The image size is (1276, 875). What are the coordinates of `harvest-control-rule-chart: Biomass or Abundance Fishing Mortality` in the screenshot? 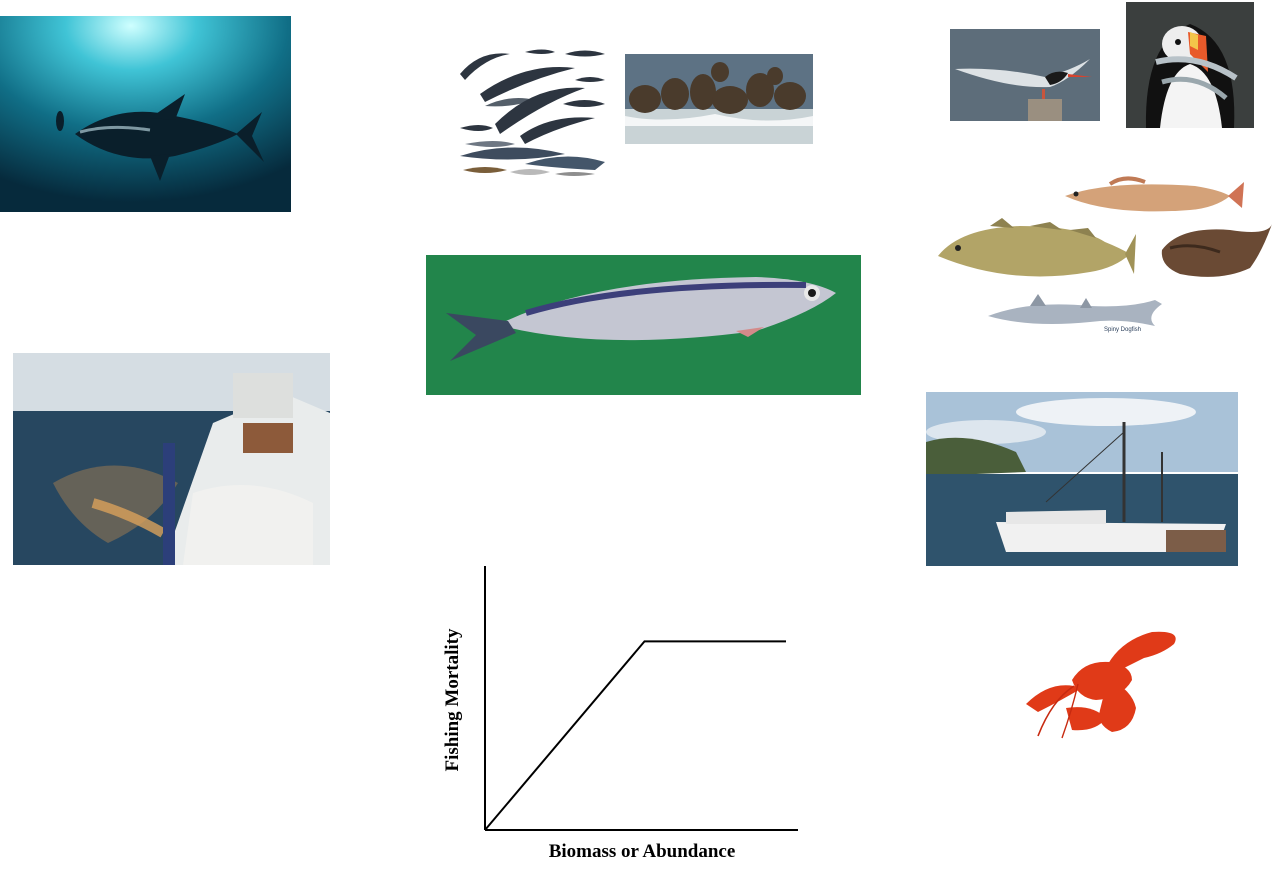 It's located at (620, 714).